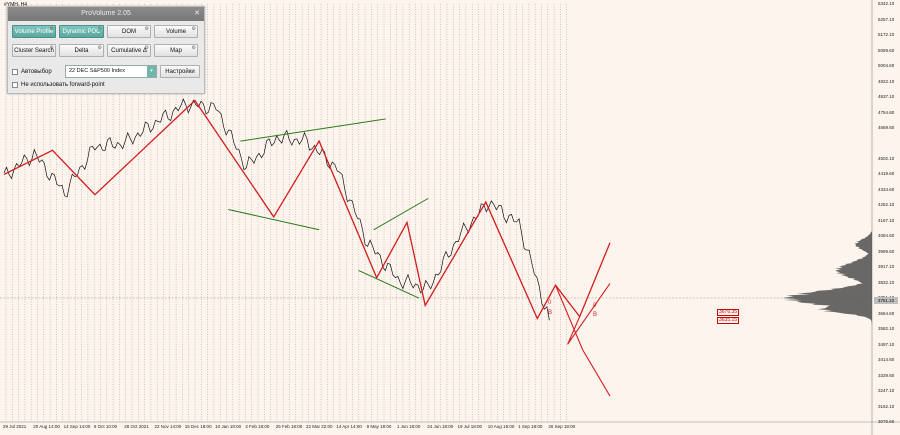 This screenshot has height=435, width=900. I want to click on auto-select-checkbox, so click(15, 72).